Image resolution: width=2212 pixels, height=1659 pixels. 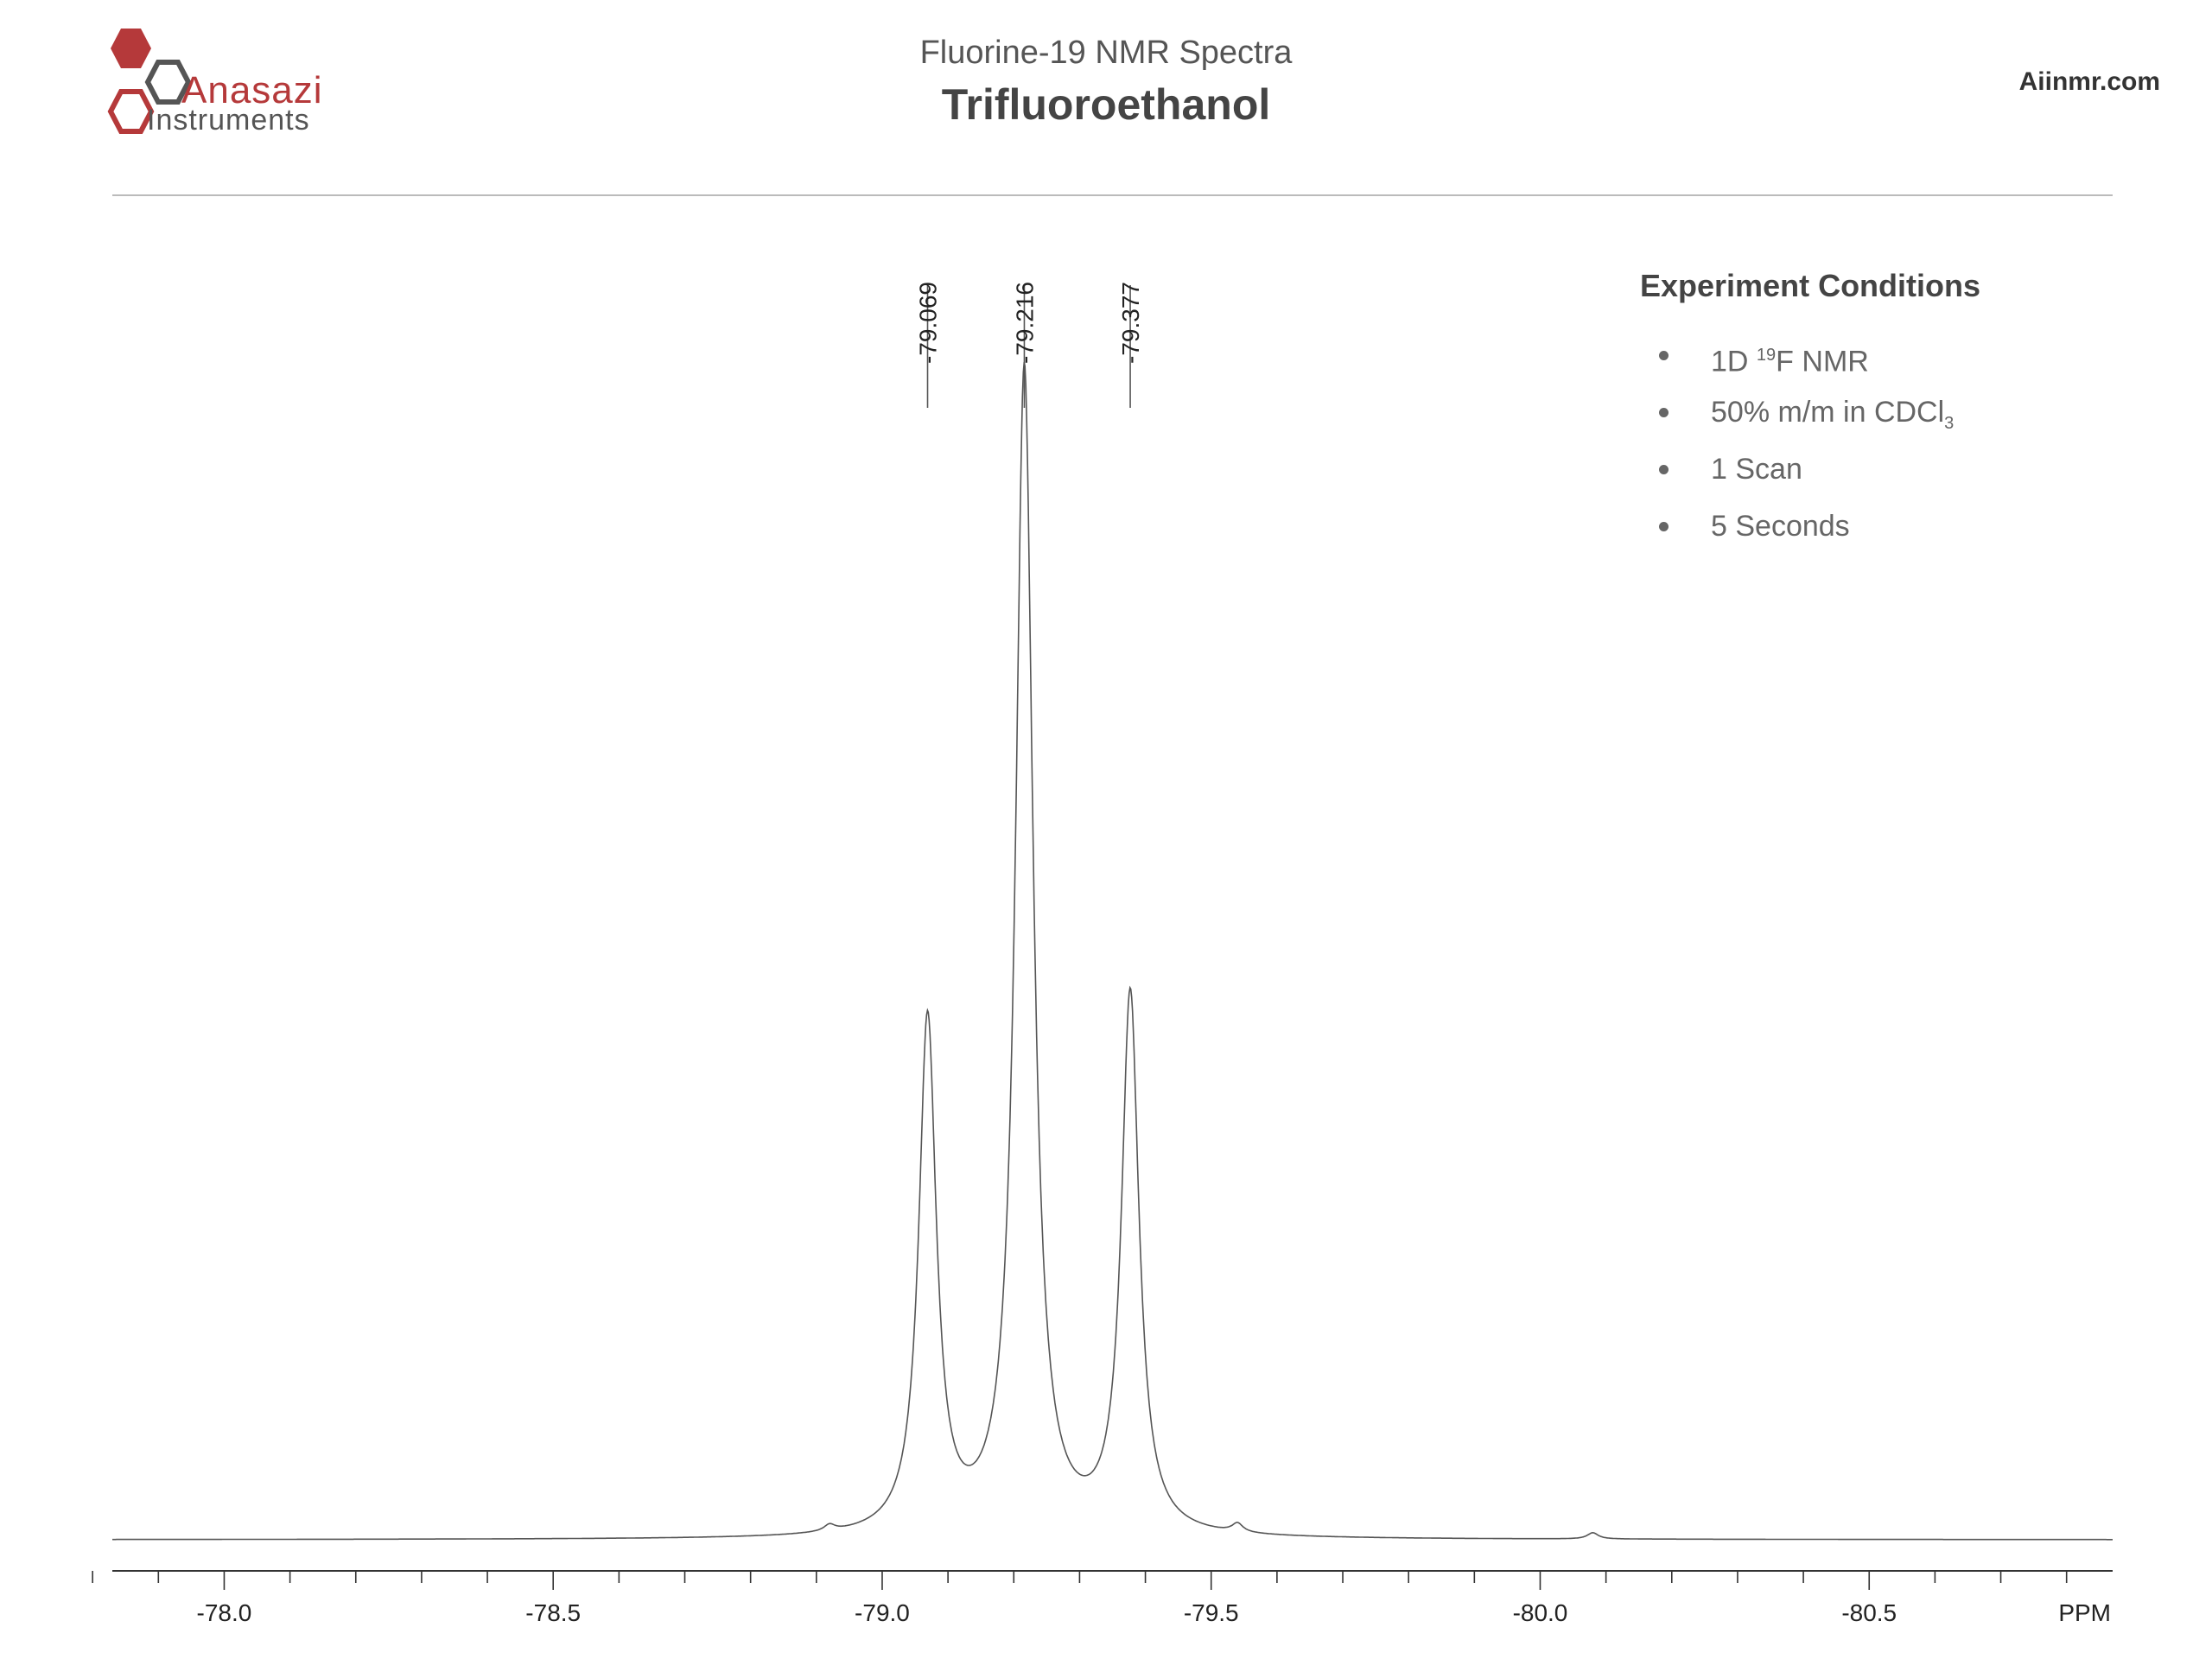 I want to click on website-link: Aiinmr.com, so click(x=2089, y=81).